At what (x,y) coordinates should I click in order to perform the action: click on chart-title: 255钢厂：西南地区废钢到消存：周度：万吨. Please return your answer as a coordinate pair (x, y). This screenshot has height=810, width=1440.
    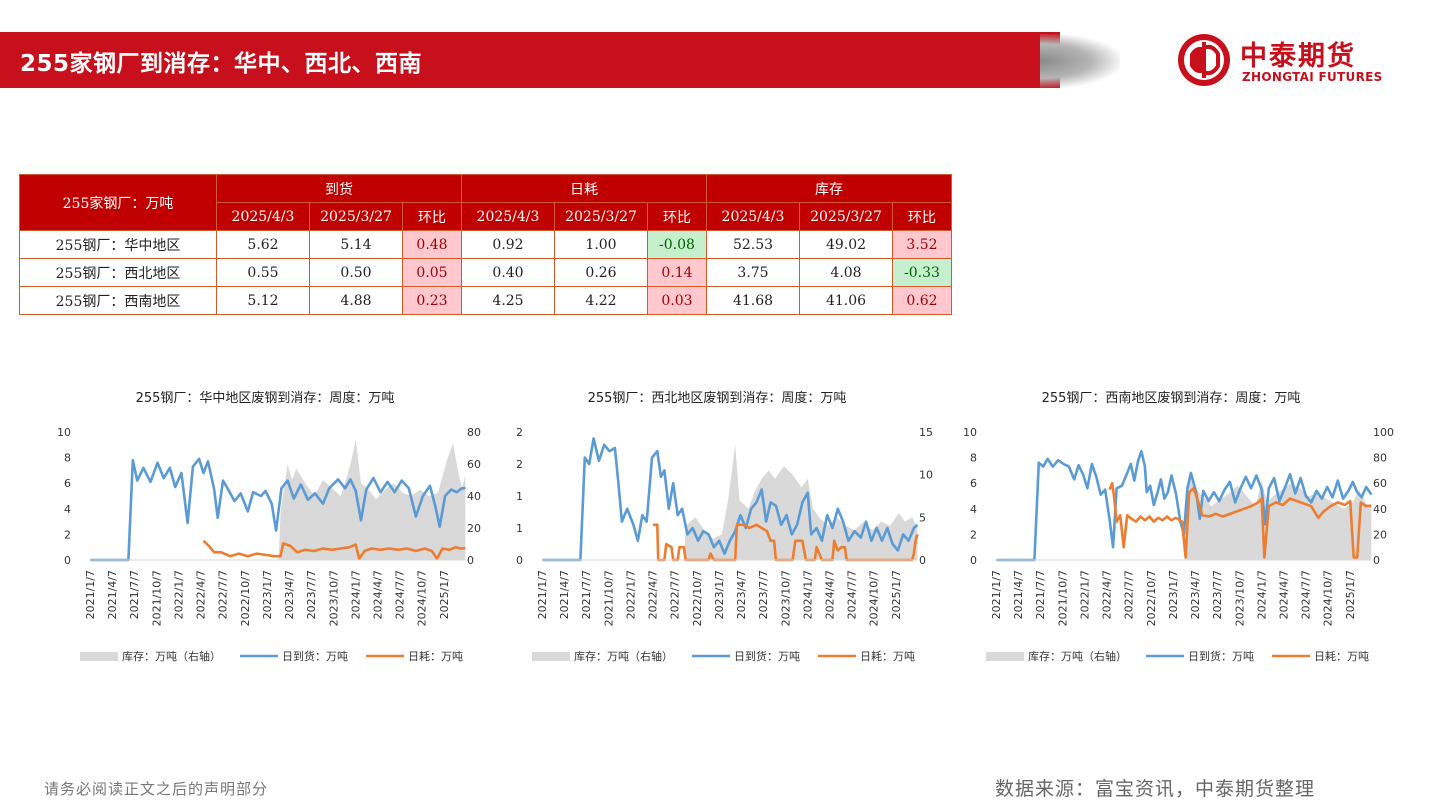
    Looking at the image, I should click on (1171, 398).